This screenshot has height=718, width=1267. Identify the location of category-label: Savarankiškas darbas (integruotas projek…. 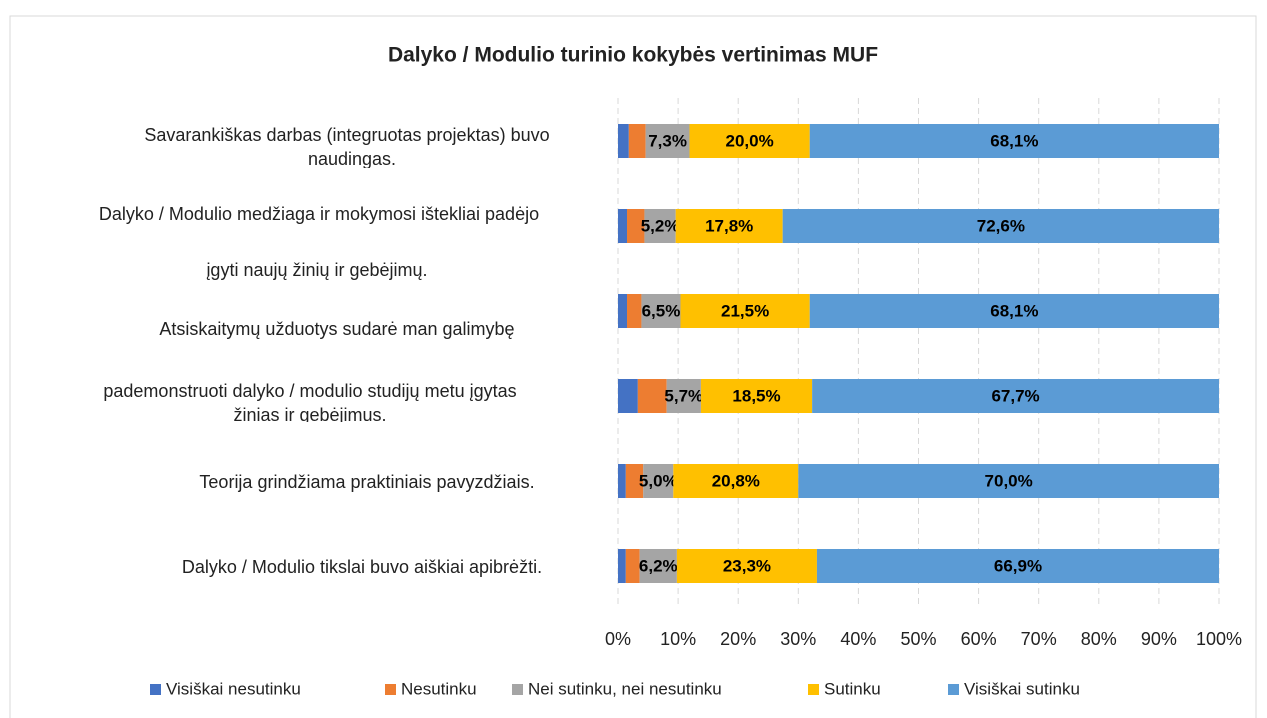
(346, 135).